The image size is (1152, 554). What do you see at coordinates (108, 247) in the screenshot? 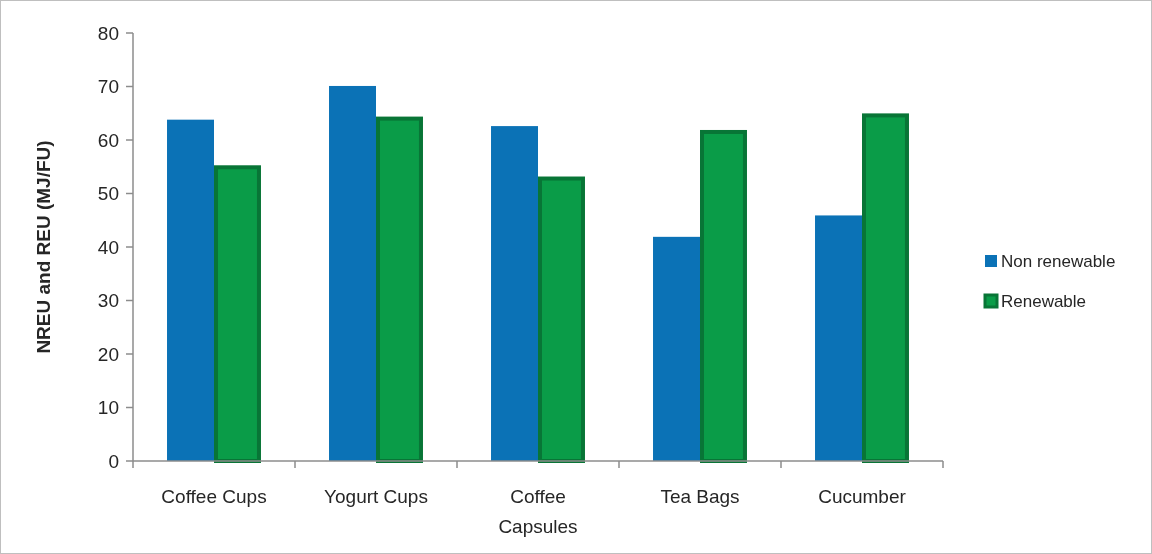
I see `y-tick-label: 40` at bounding box center [108, 247].